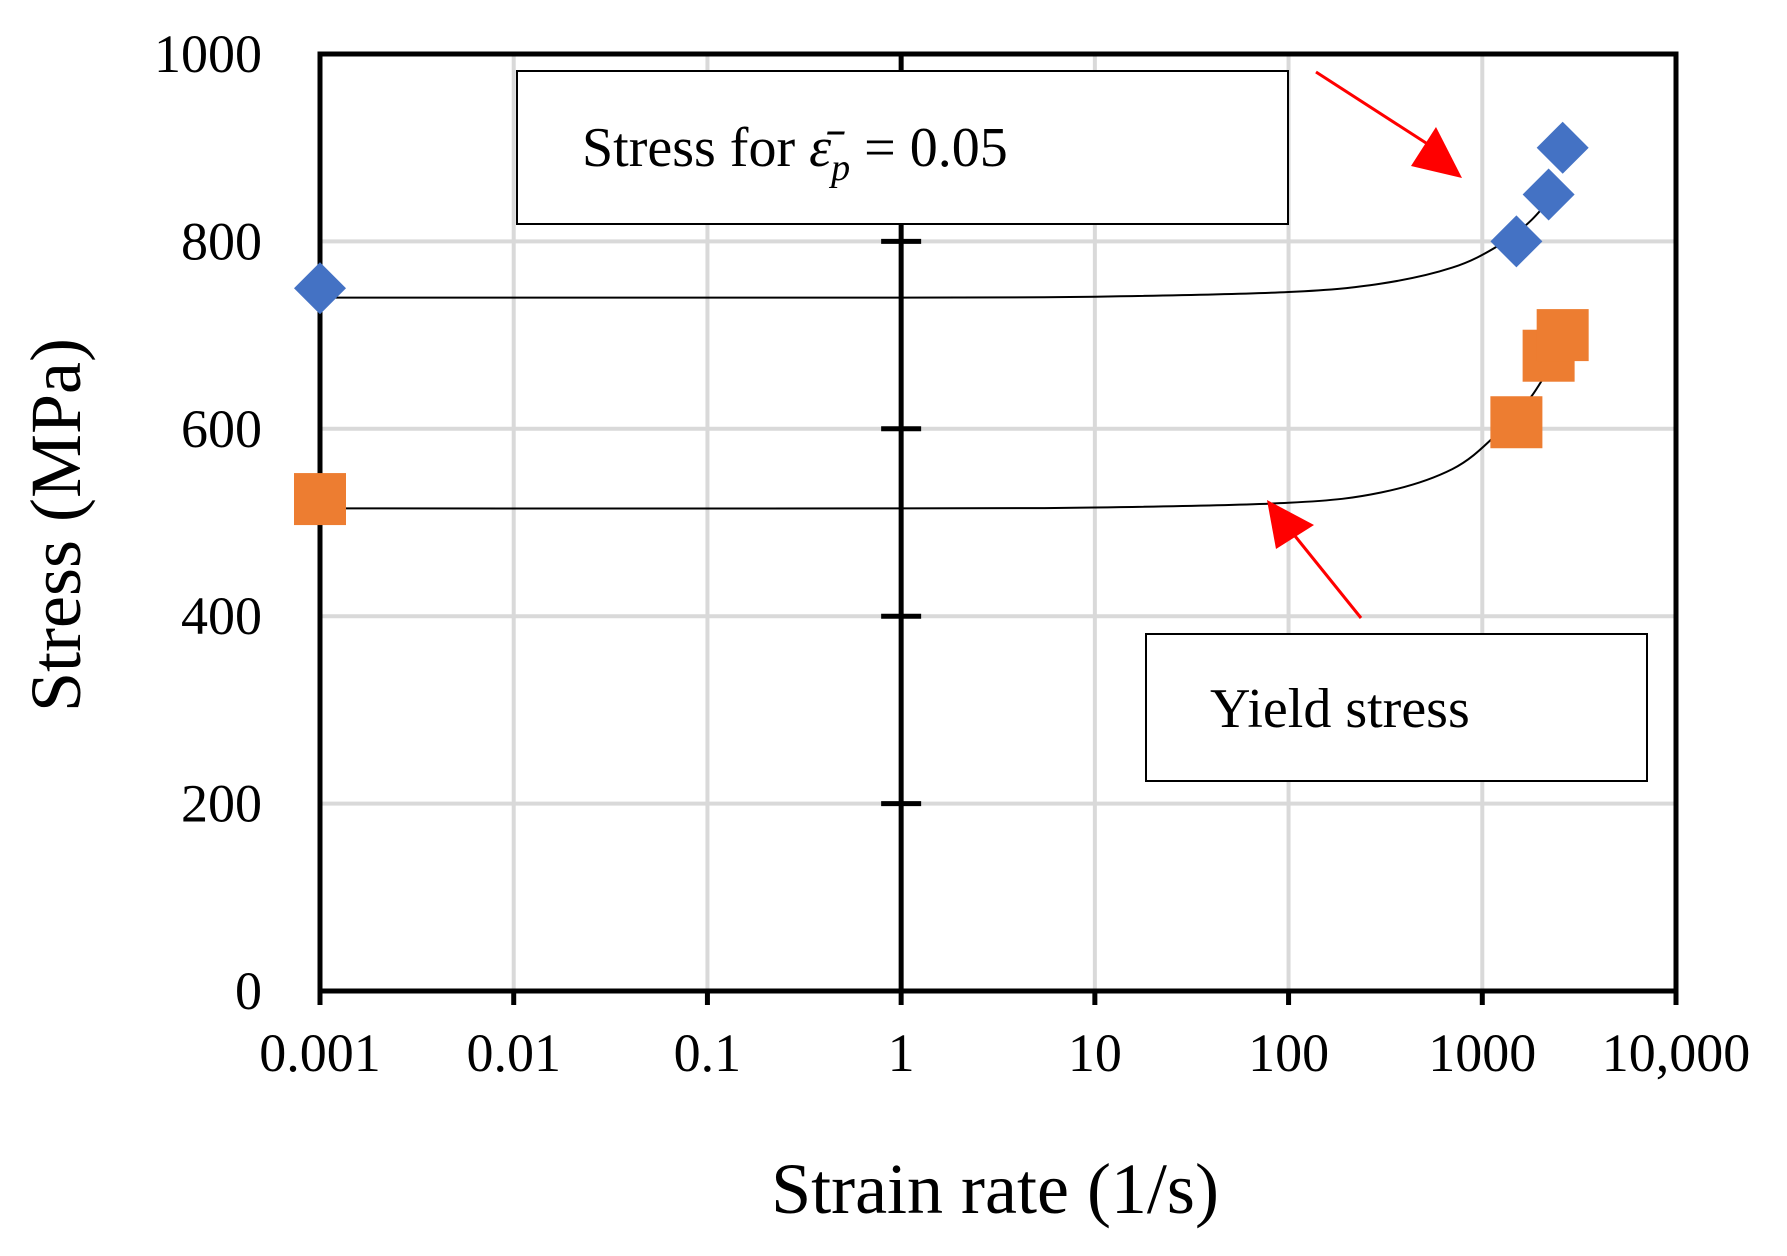  I want to click on yield-annotation-arrow-head, so click(1290, 524).